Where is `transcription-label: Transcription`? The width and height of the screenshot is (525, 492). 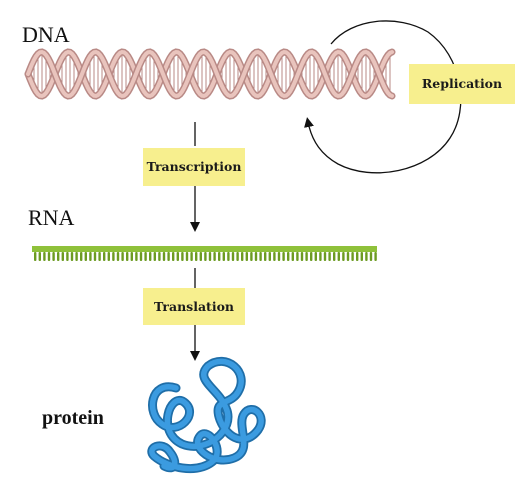
transcription-label: Transcription is located at coordinates (194, 166).